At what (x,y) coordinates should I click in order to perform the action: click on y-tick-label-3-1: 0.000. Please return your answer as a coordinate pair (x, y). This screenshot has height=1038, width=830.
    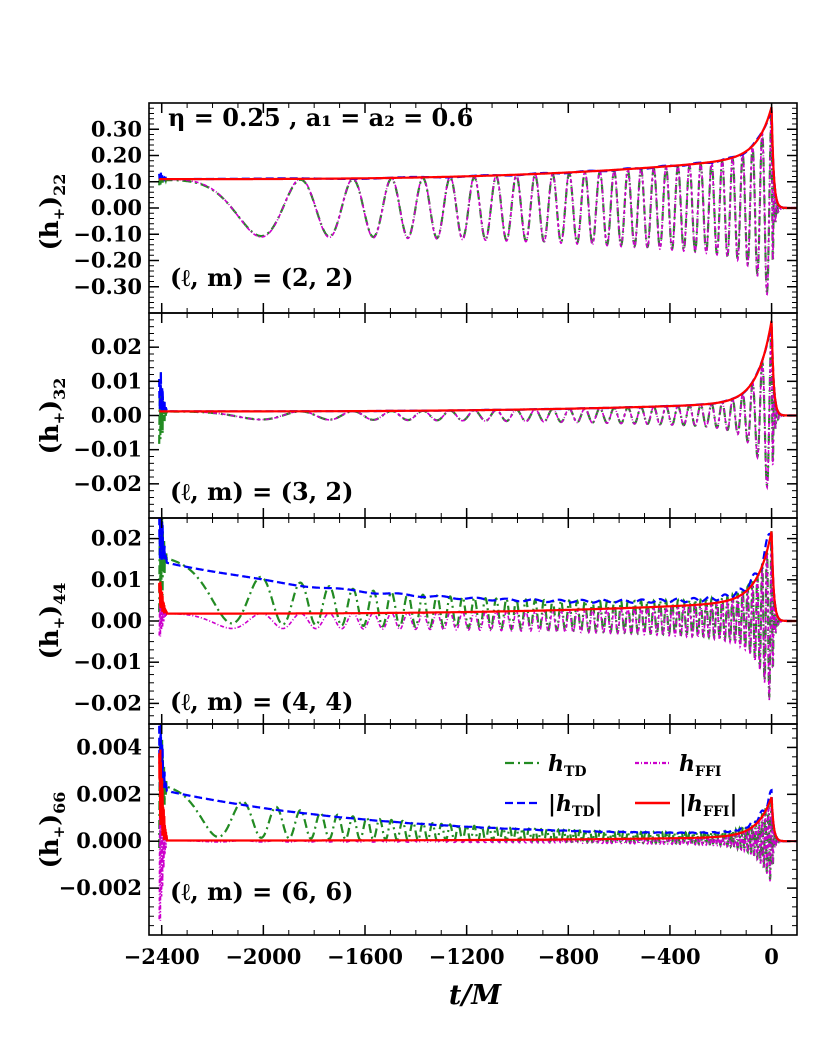
    Looking at the image, I should click on (109, 840).